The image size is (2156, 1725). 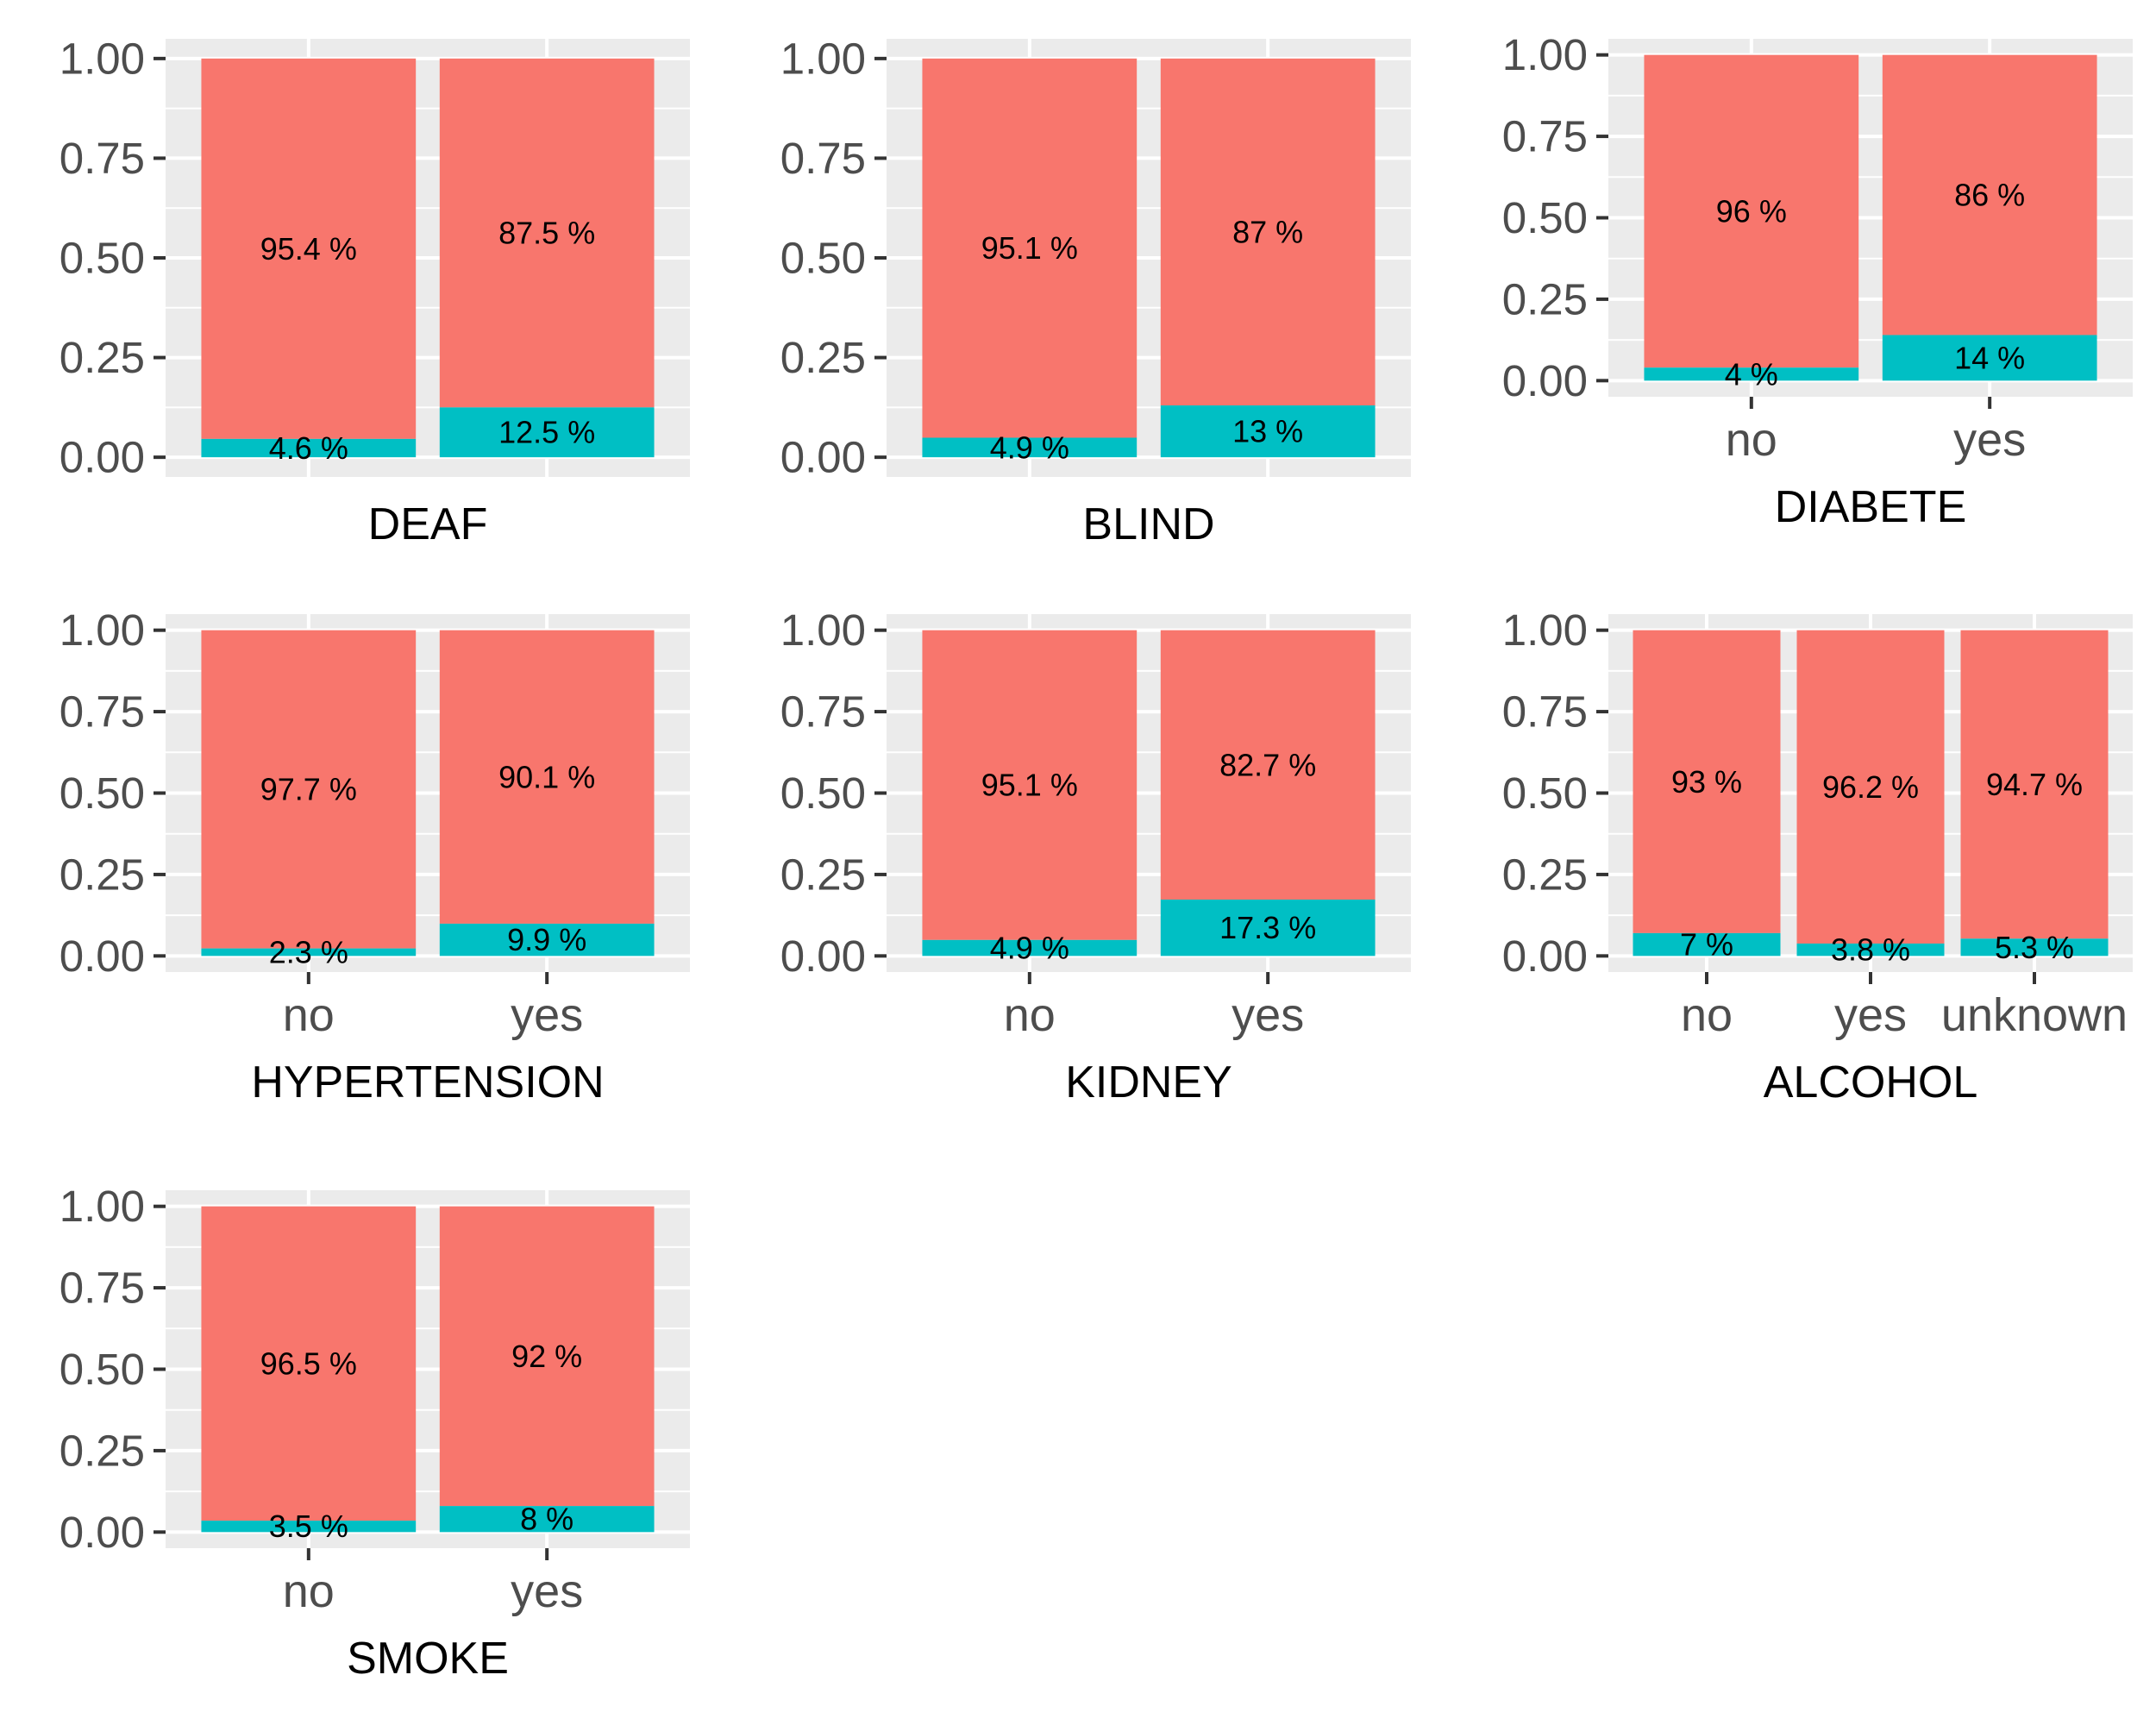 I want to click on bar-value-label: 2.3 %, so click(x=308, y=952).